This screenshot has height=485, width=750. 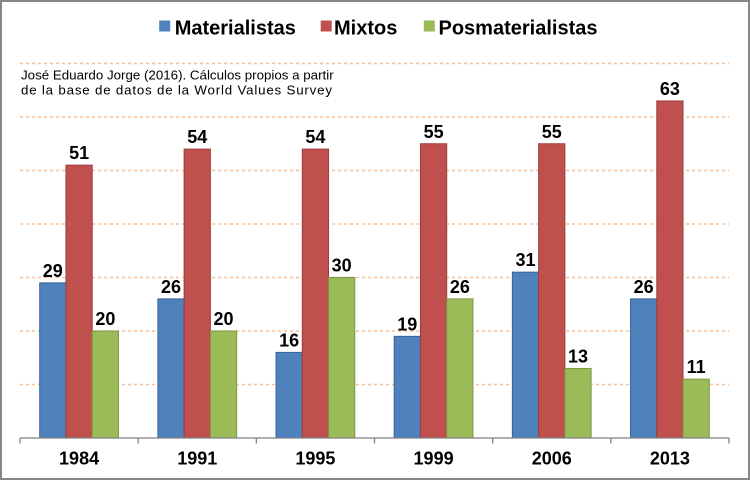 I want to click on svg-text: Mixtos, so click(x=365, y=29).